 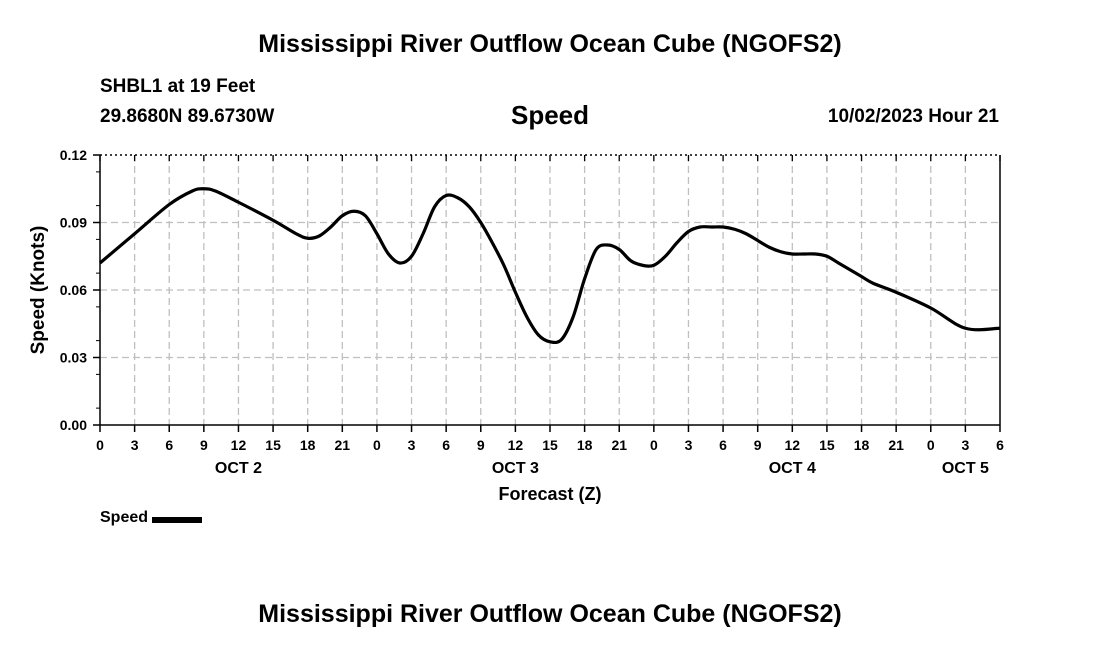 What do you see at coordinates (73, 425) in the screenshot?
I see `y-tick-label: 0.00` at bounding box center [73, 425].